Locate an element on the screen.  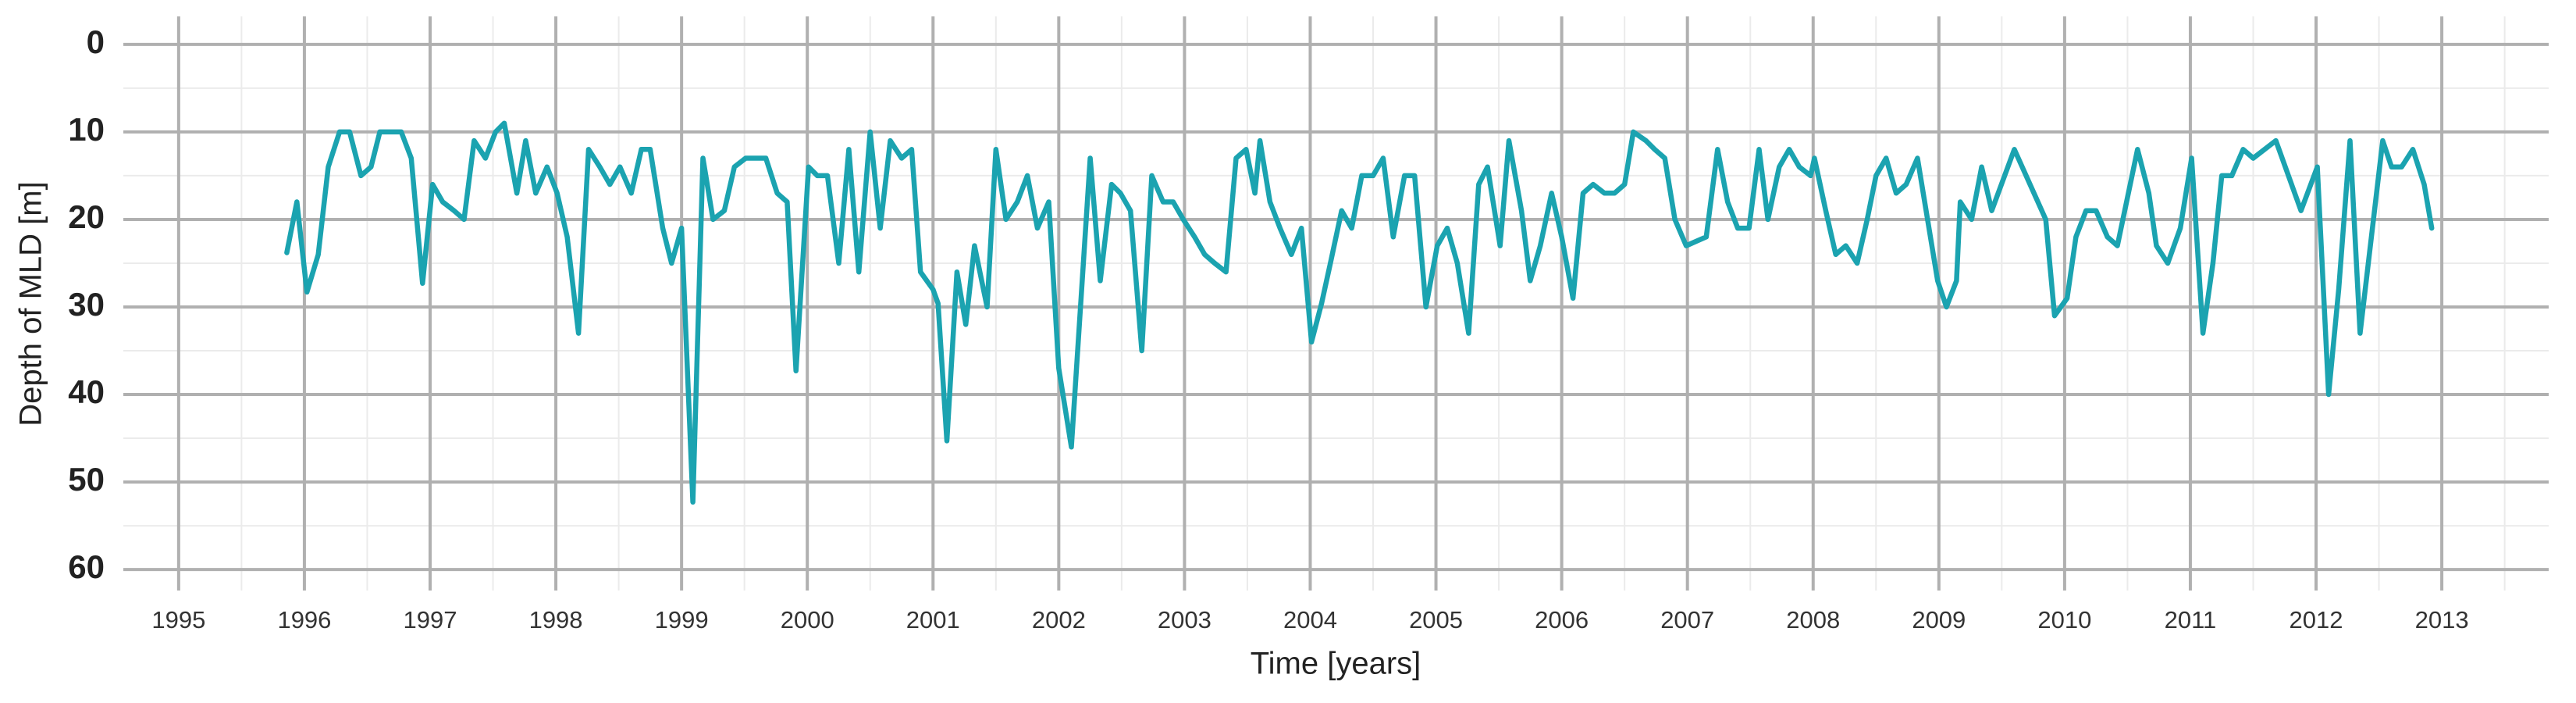
y-tick-label: 50 is located at coordinates (86, 479).